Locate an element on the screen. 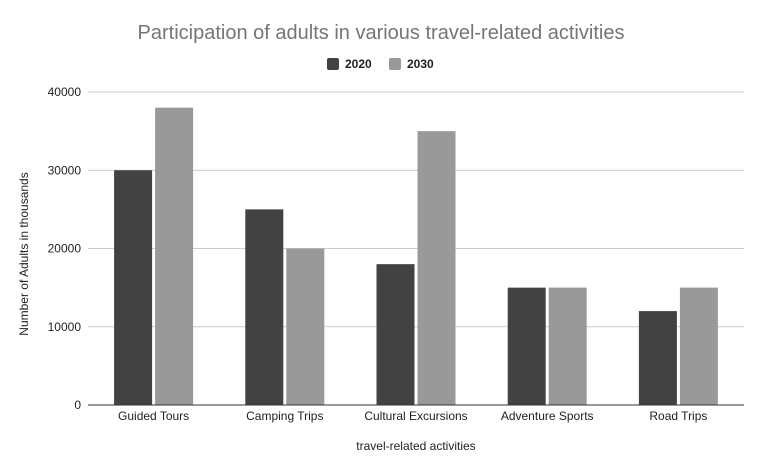  y-tick-label: 40000 is located at coordinates (65, 92).